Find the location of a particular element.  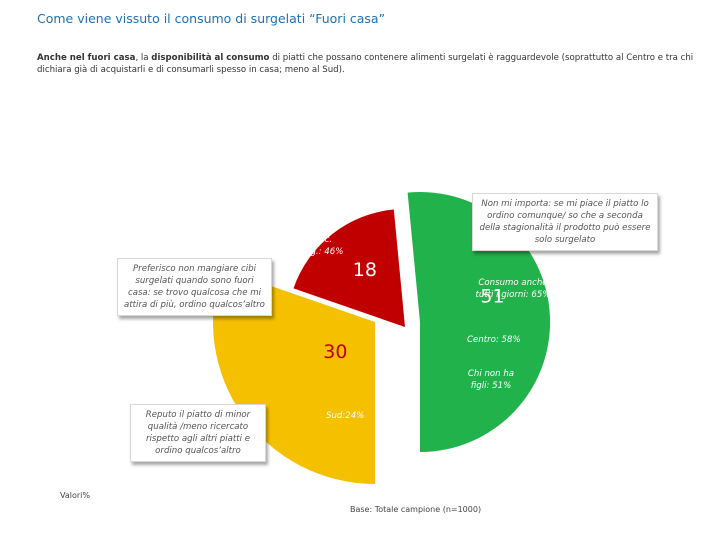

annotation-consumo: Consumo anche tutti i giorni: 65% is located at coordinates (513, 289).